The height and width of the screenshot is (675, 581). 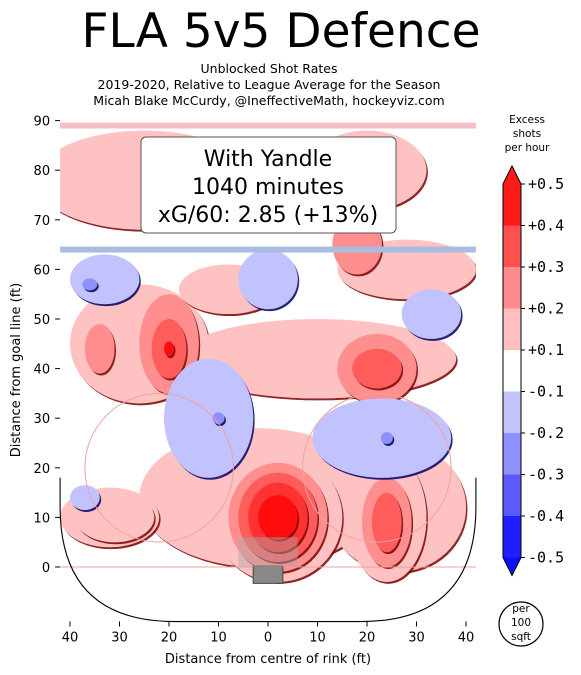 What do you see at coordinates (268, 159) in the screenshot?
I see `info-line-1: With Yandle` at bounding box center [268, 159].